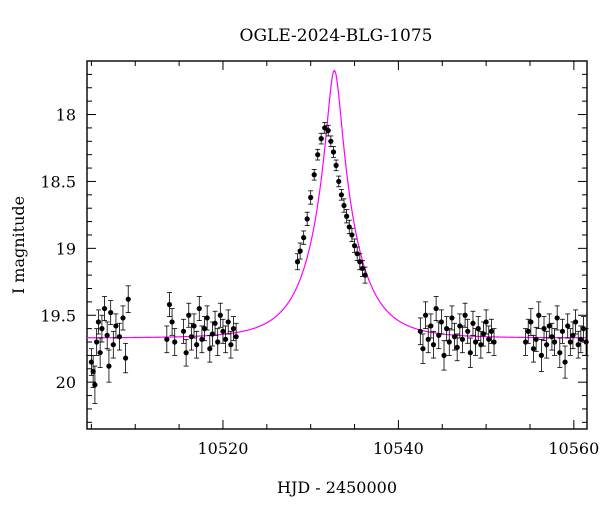 This screenshot has width=600, height=512. I want to click on x-tick-label: 10540, so click(398, 448).